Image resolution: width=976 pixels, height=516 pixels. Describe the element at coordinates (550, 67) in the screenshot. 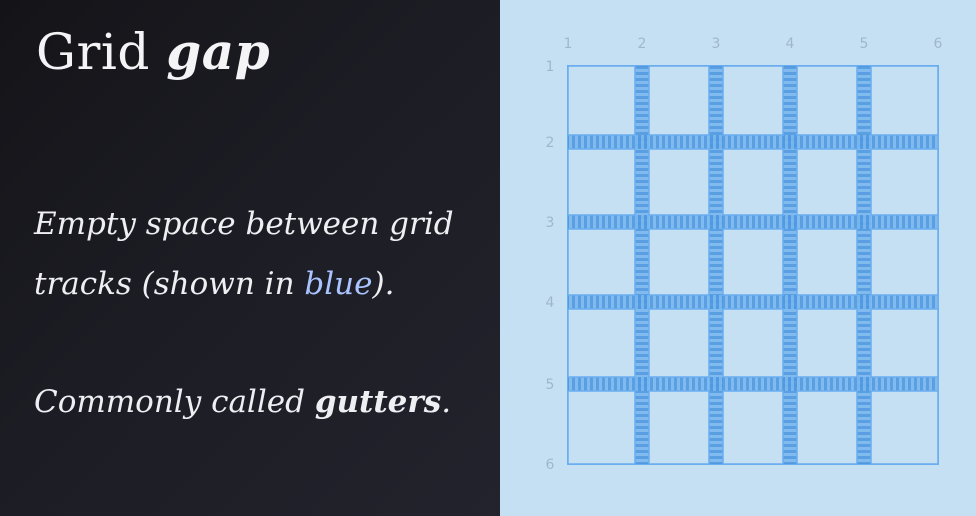

I see `row-line-number: 1` at that location.